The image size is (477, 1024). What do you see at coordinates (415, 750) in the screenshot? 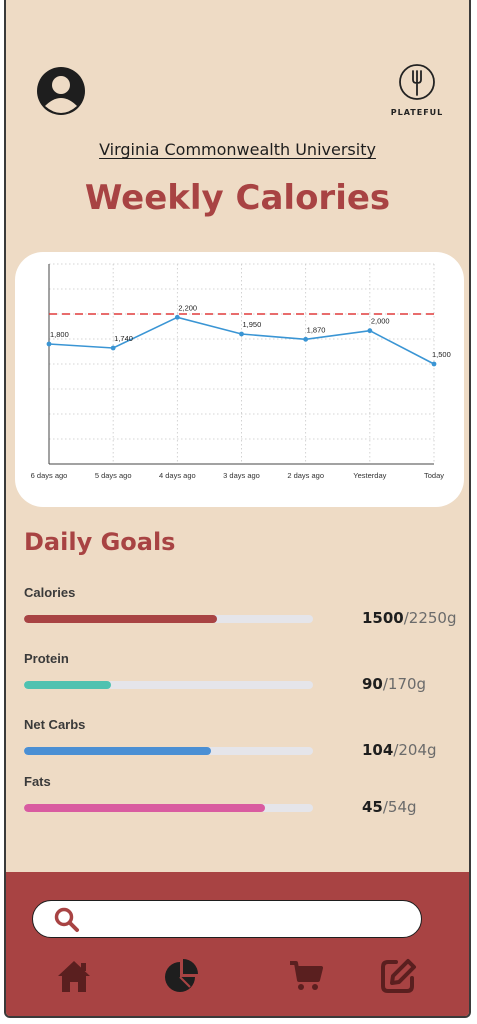
I see `goal-total: /204g` at bounding box center [415, 750].